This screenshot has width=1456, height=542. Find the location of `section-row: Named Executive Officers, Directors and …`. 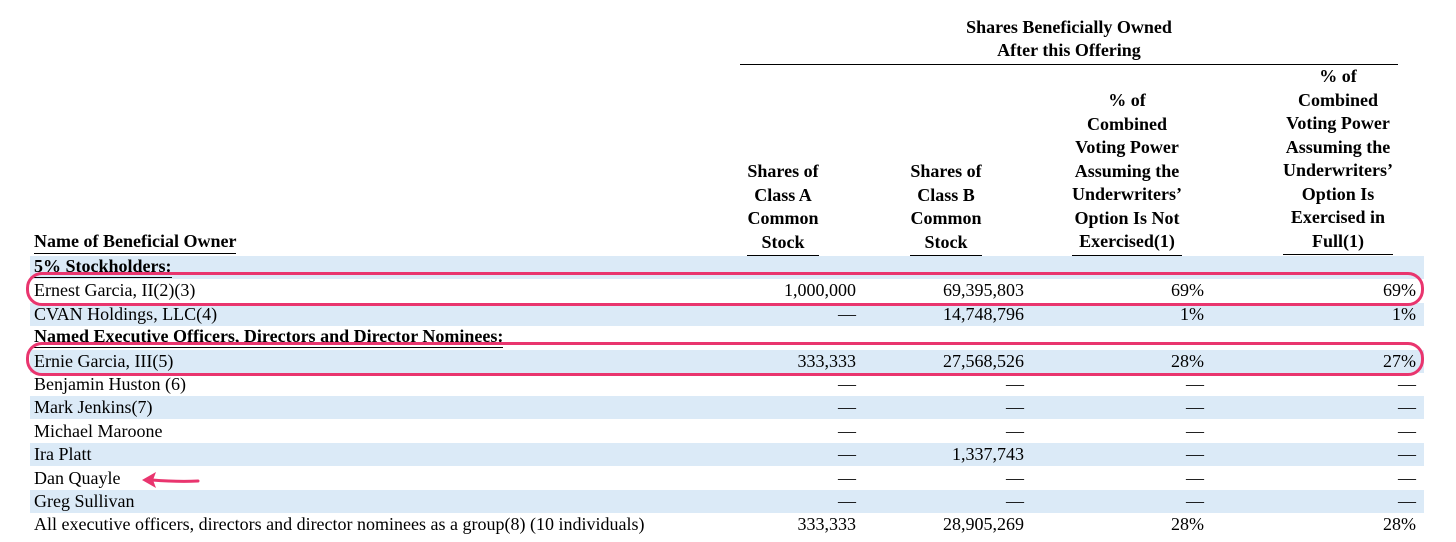

section-row: Named Executive Officers, Directors and … is located at coordinates (727, 337).